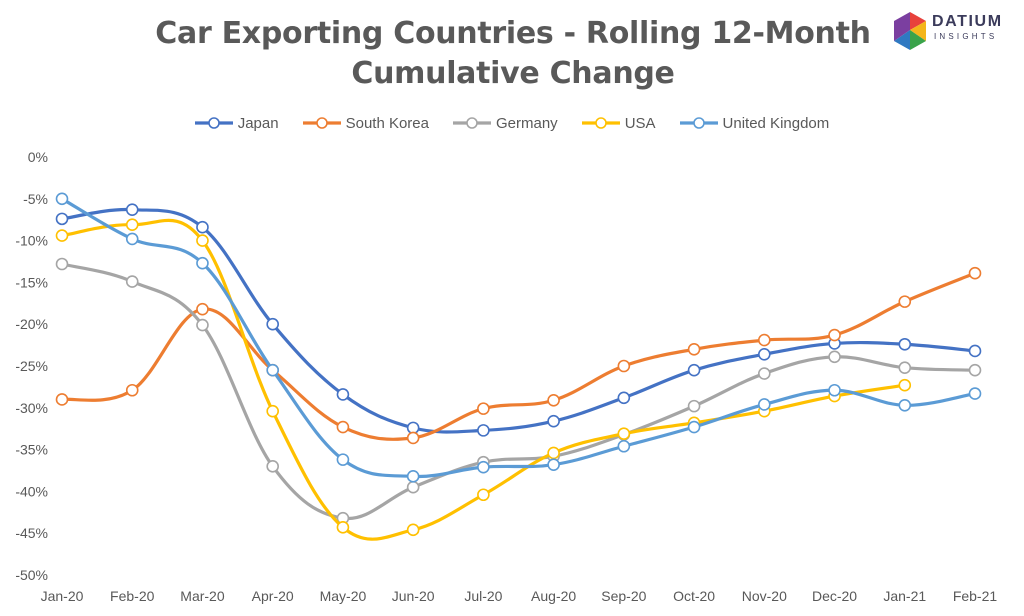  I want to click on x-tick-label: Jun-20, so click(413, 596).